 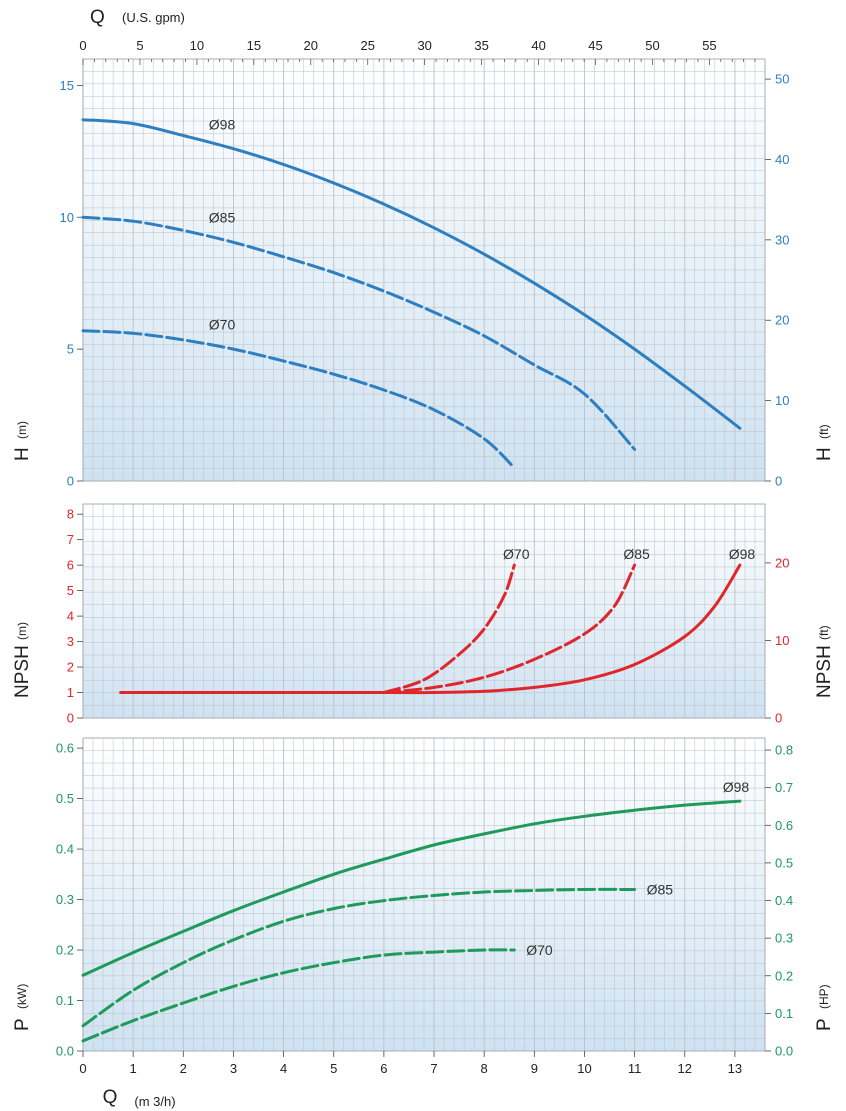 I want to click on power-series-label: Ø85, so click(x=660, y=889).